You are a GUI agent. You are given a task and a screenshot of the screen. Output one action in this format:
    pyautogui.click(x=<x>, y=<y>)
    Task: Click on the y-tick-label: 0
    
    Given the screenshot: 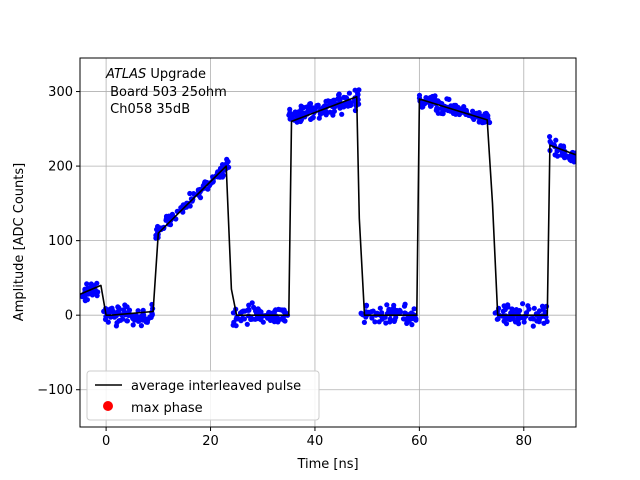 What is the action you would take?
    pyautogui.click(x=69, y=316)
    